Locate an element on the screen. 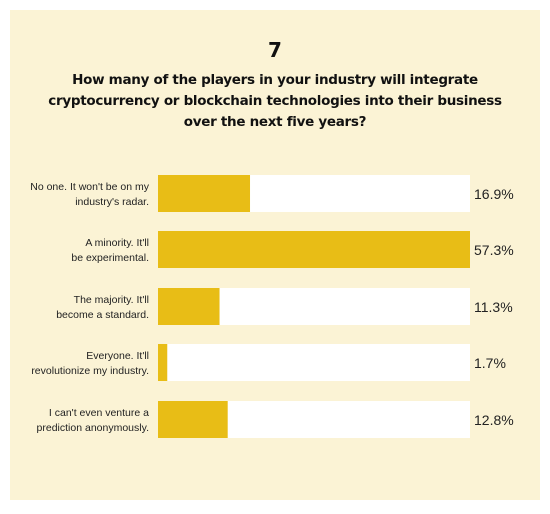 This screenshot has height=514, width=550. value-label: 16.9% is located at coordinates (494, 194).